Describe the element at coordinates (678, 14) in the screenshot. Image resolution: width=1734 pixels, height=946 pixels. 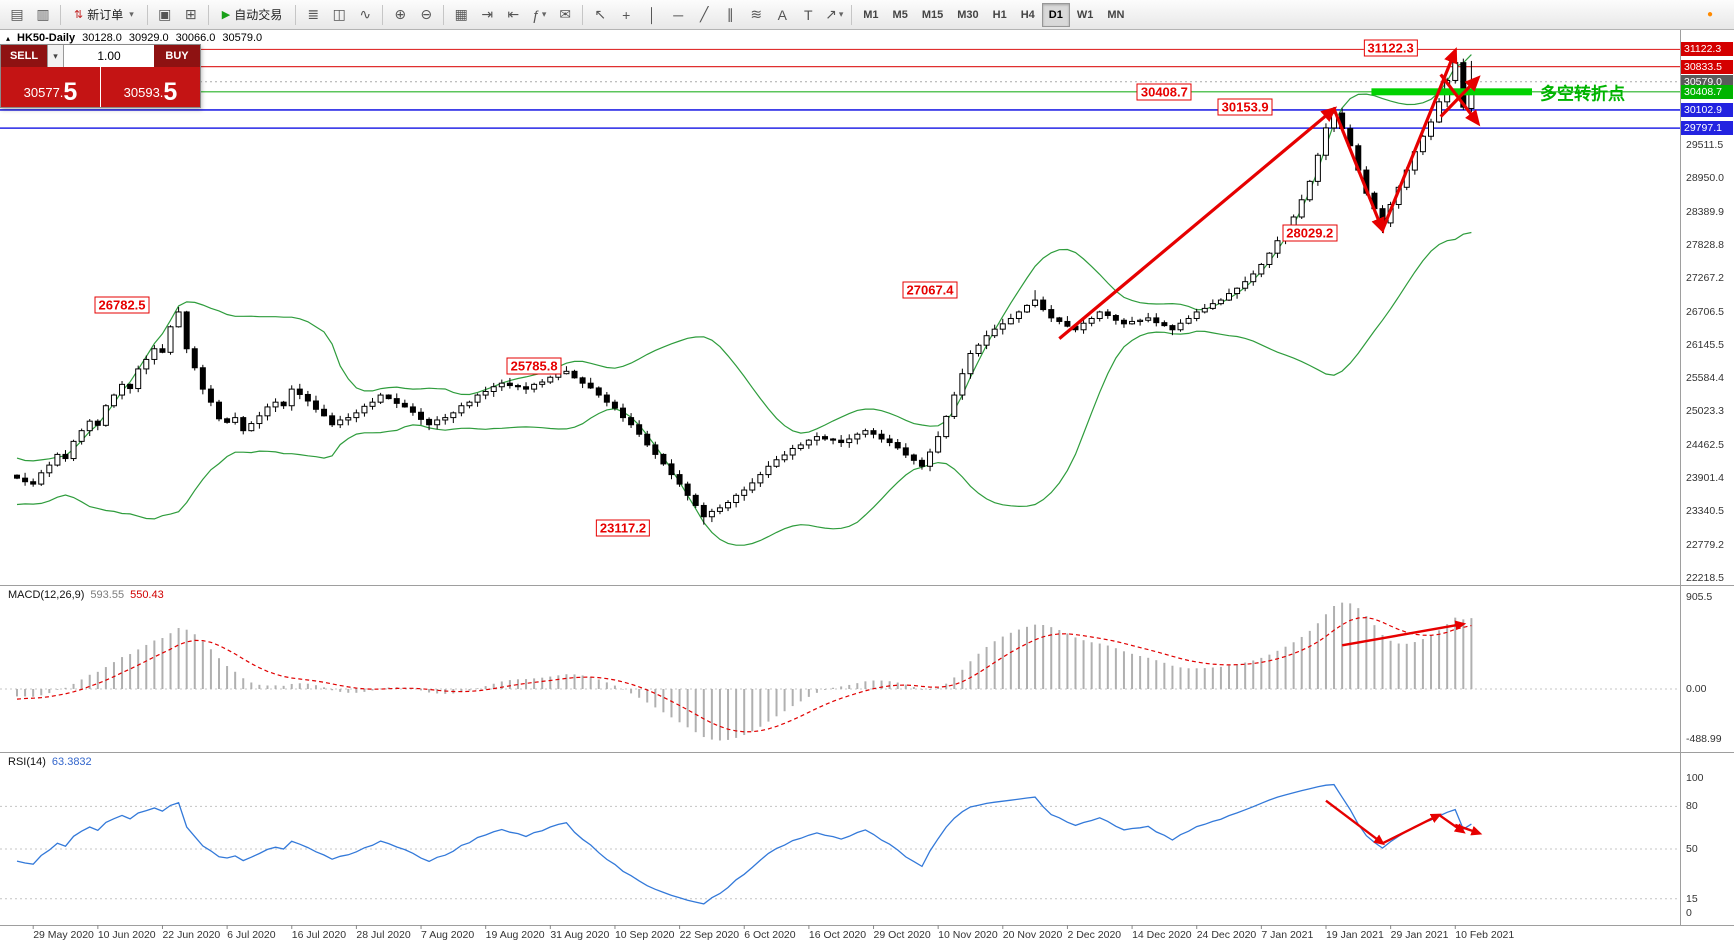
I see `horizontal-line-icon: ─` at that location.